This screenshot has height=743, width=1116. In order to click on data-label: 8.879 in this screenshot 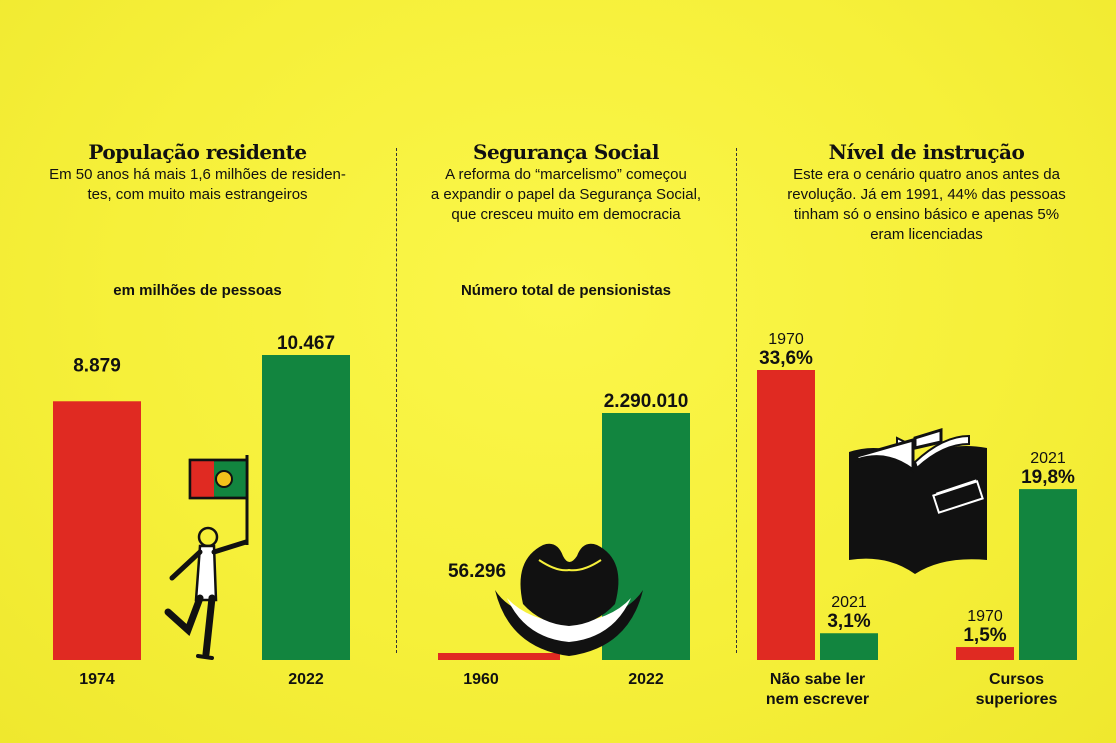, I will do `click(97, 365)`.